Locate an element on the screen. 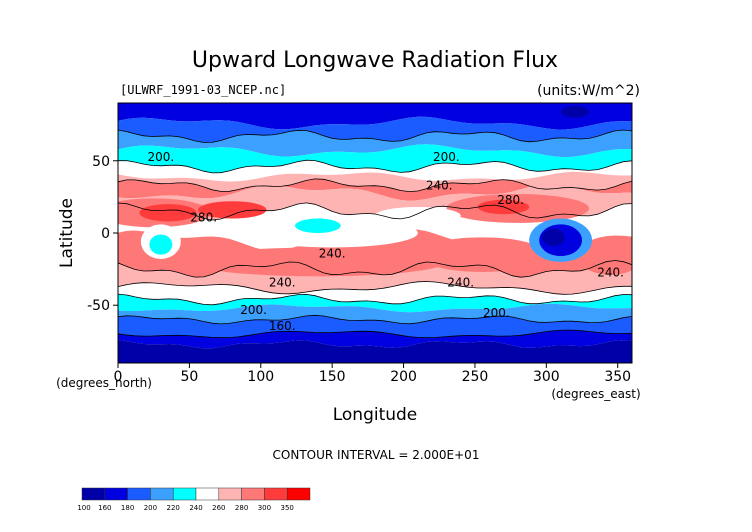 The height and width of the screenshot is (532, 752). n-high-band is located at coordinates (375, 129).